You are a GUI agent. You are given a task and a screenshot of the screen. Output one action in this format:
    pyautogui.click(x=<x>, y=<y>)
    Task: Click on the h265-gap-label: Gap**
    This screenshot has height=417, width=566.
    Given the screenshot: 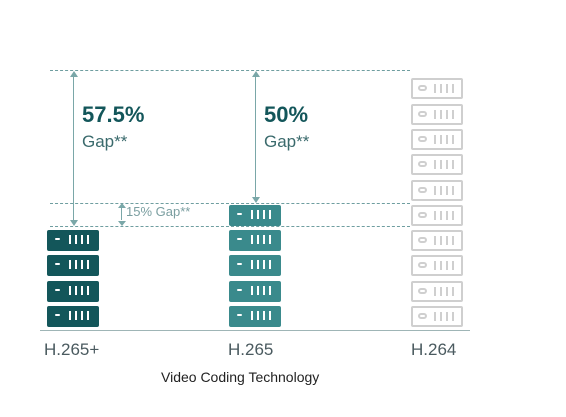 What is the action you would take?
    pyautogui.click(x=287, y=141)
    